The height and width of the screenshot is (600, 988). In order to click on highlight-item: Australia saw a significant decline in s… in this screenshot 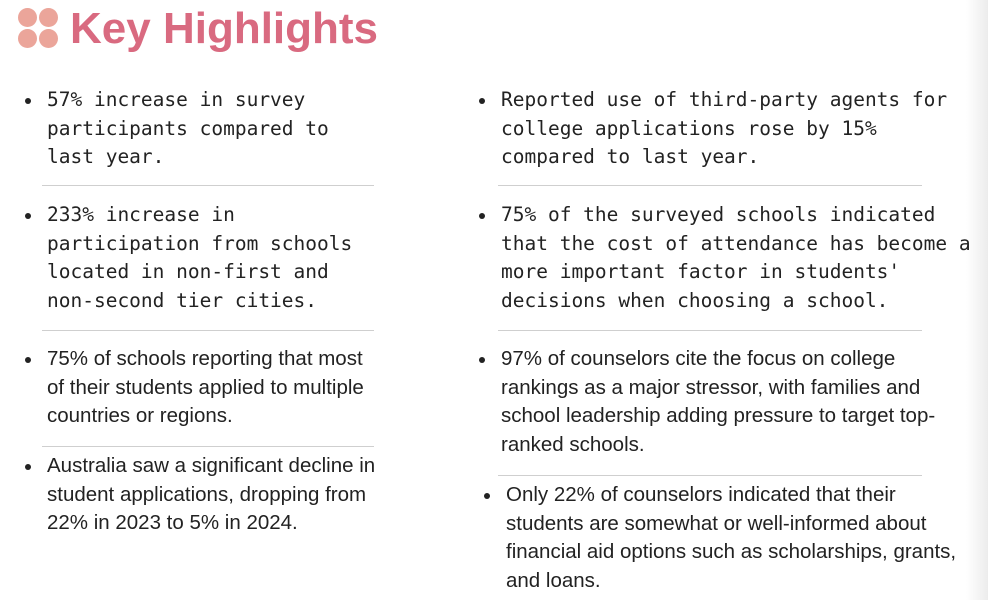, I will do `click(203, 495)`.